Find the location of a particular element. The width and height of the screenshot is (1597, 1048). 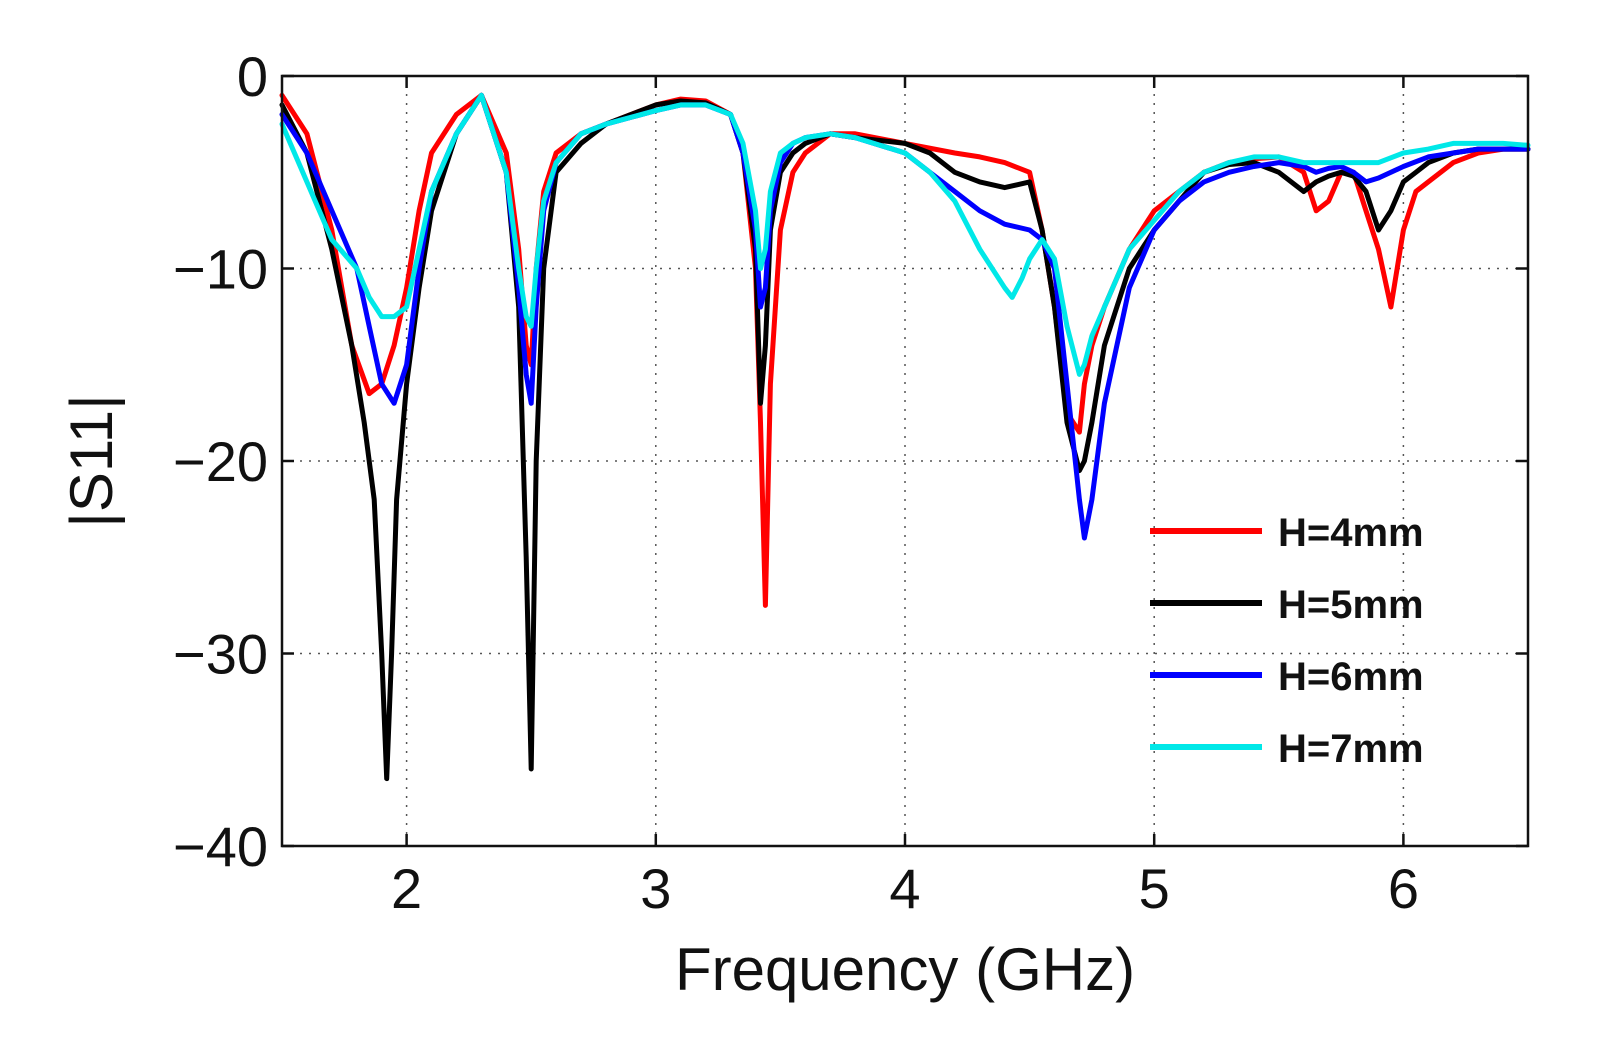

y-tick-label: −30 is located at coordinates (220, 654).